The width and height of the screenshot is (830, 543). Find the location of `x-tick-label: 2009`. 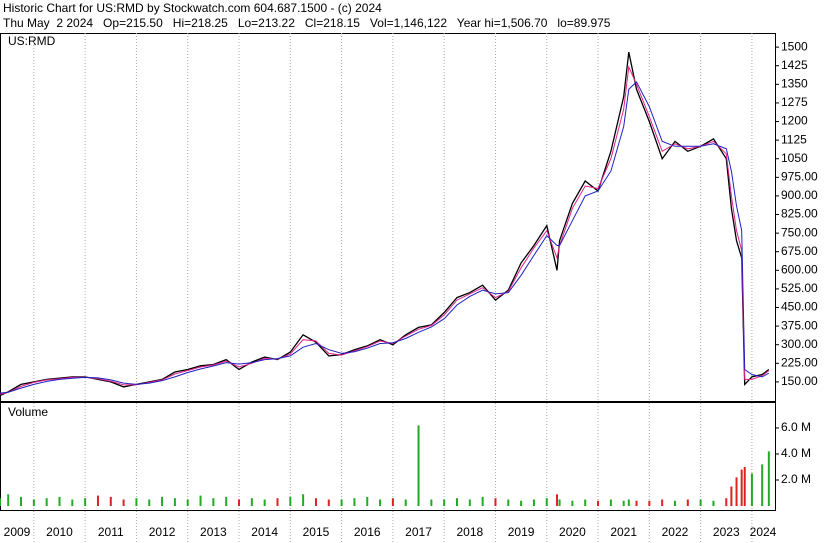

x-tick-label: 2009 is located at coordinates (17, 532).